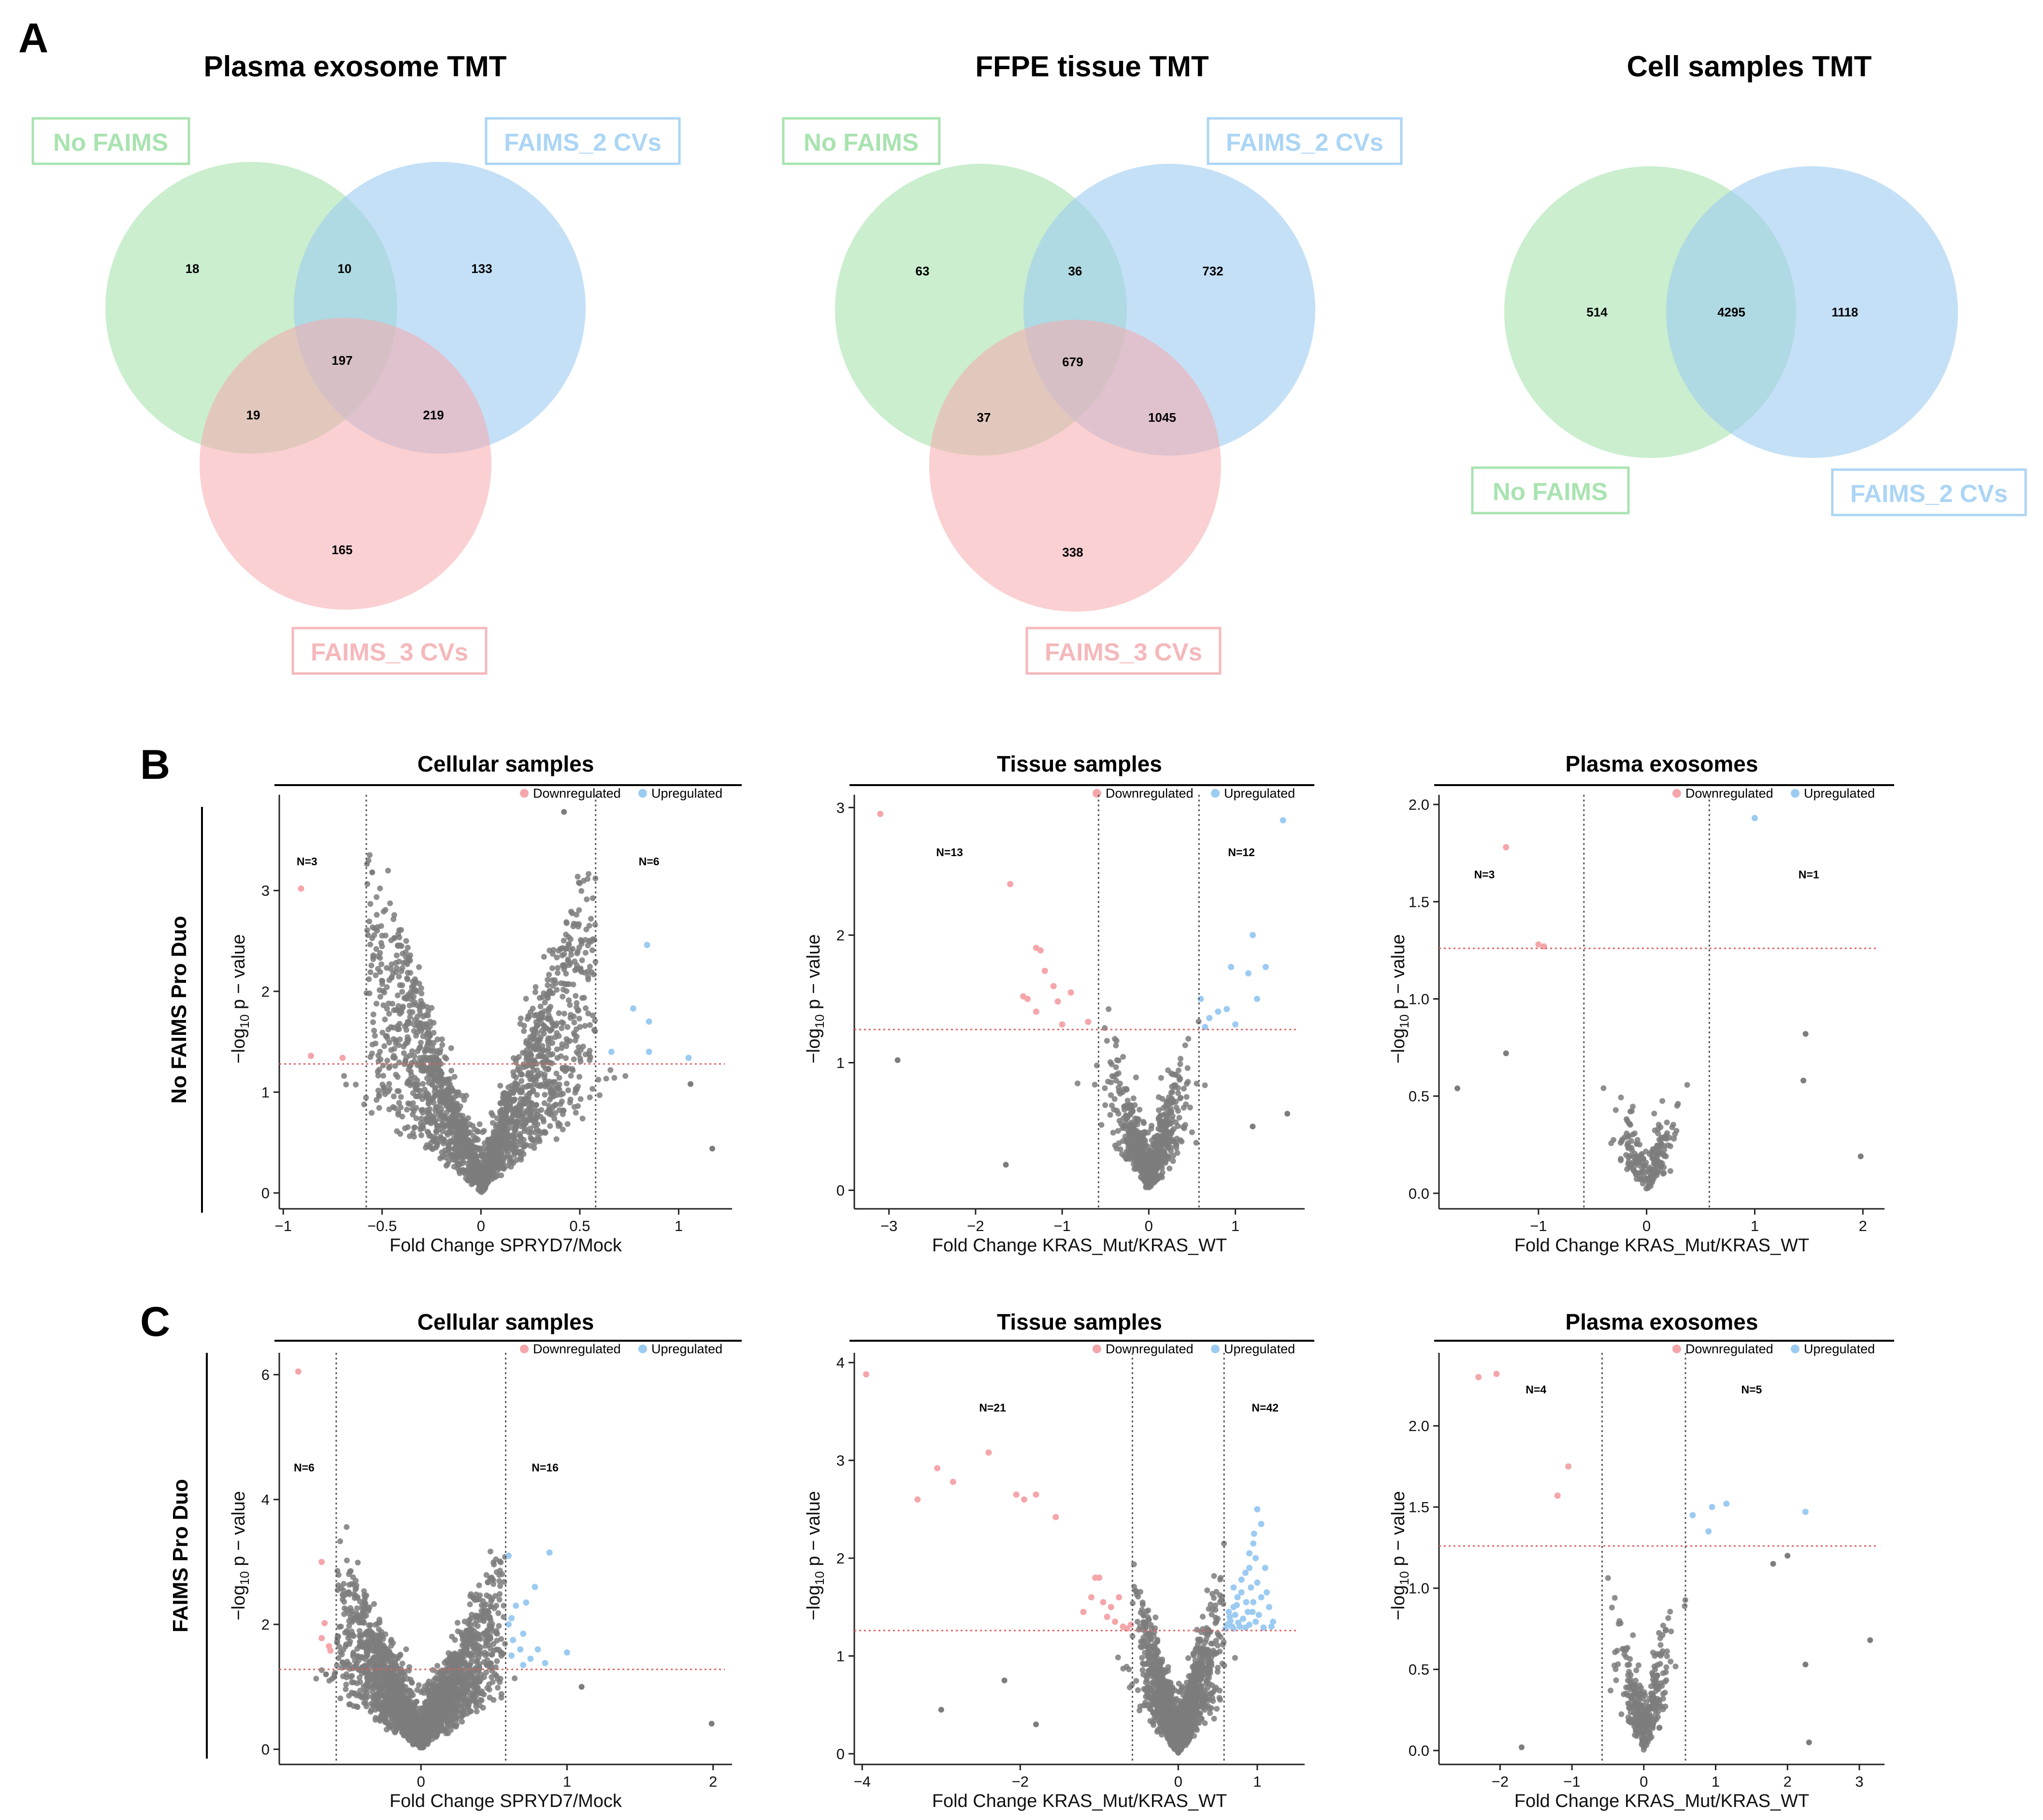 This screenshot has height=1820, width=2043. I want to click on plot-title: Cellular samples, so click(505, 1321).